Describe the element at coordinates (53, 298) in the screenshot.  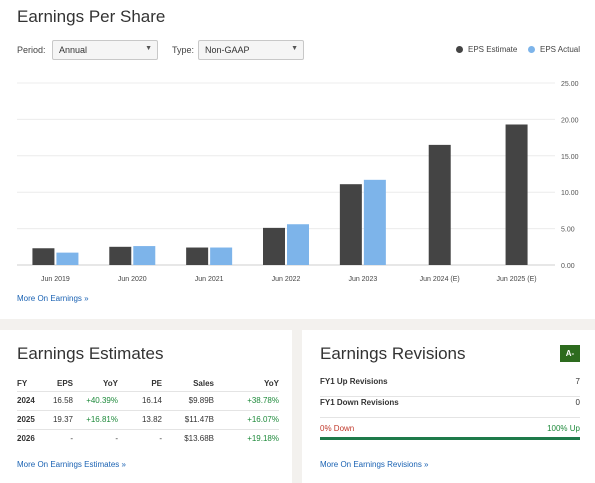
I see `more-on-earnings-link: More On Earnings »` at that location.